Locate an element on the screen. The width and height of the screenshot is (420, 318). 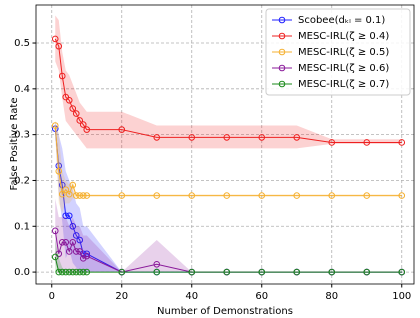
legend-label: MESC-IRL(ζ ≥ 0.6) is located at coordinates (343, 68).